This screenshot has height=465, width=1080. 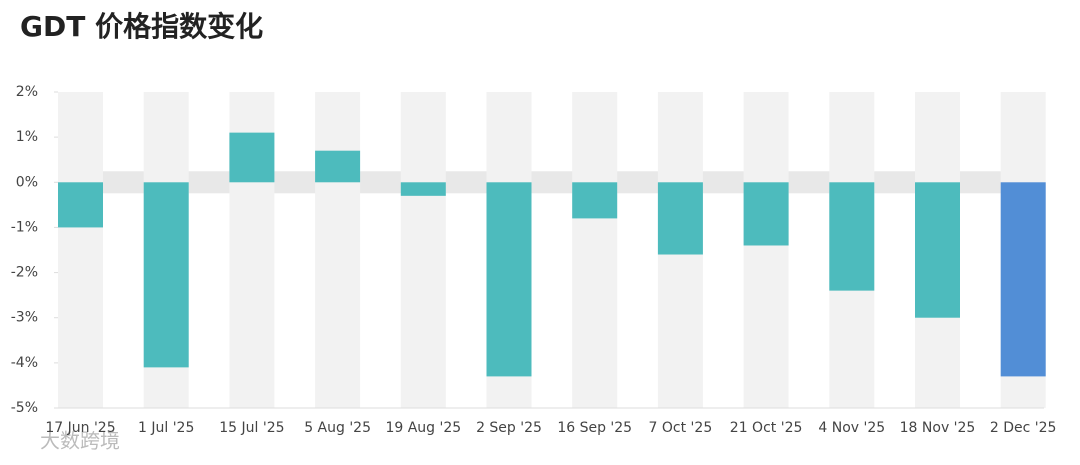 What do you see at coordinates (166, 428) in the screenshot?
I see `x-tick-label: 1 Jul '25` at bounding box center [166, 428].